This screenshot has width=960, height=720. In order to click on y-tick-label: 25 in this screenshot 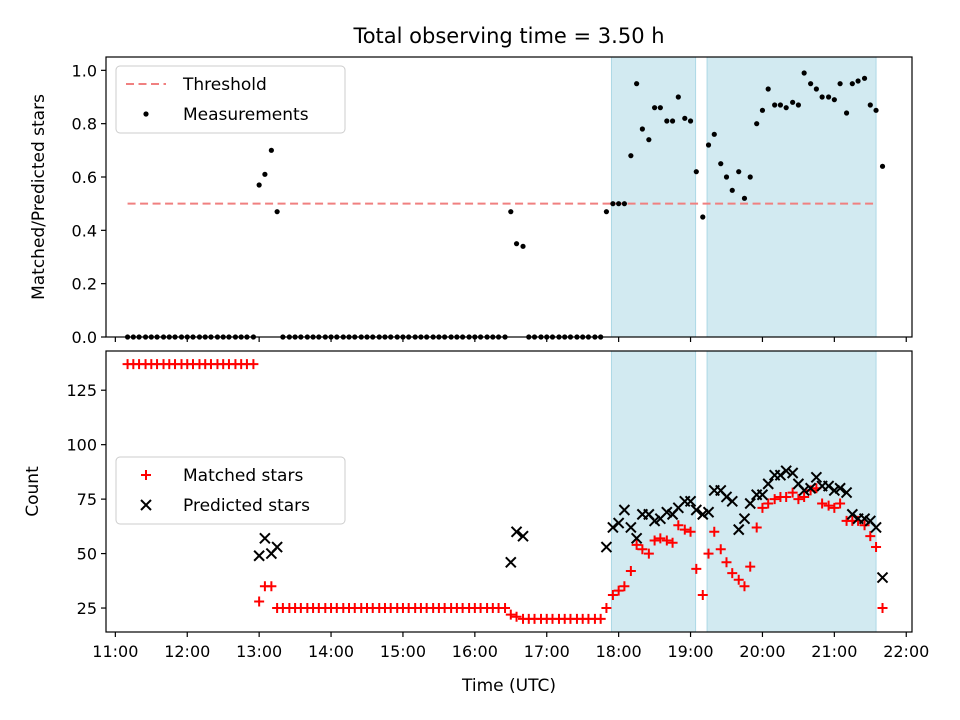, I will do `click(87, 608)`.